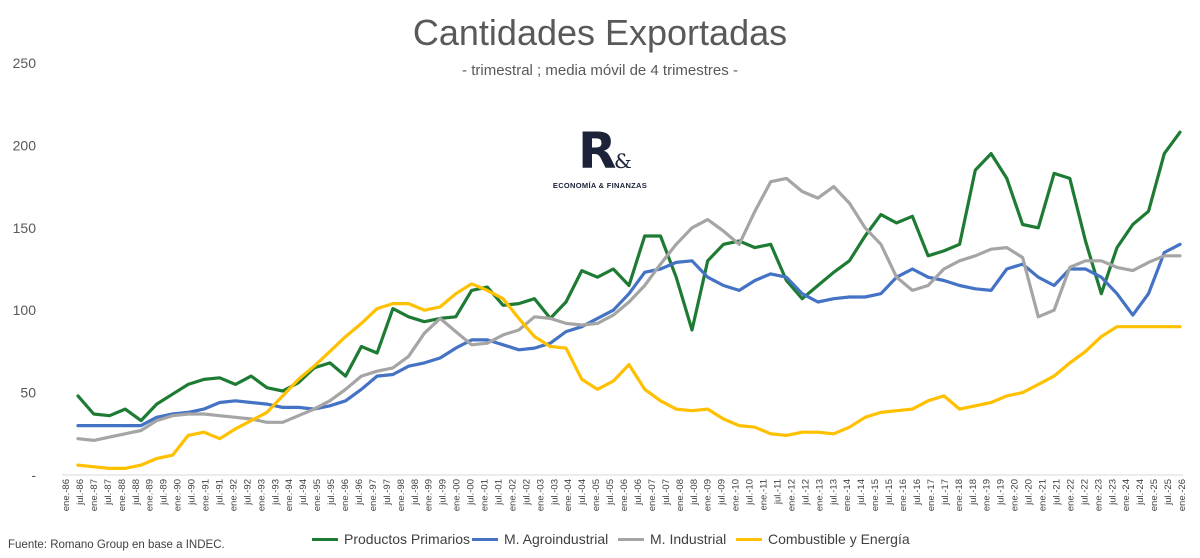 This screenshot has width=1200, height=558. I want to click on x-tick-label: jul.-16, so click(917, 492).